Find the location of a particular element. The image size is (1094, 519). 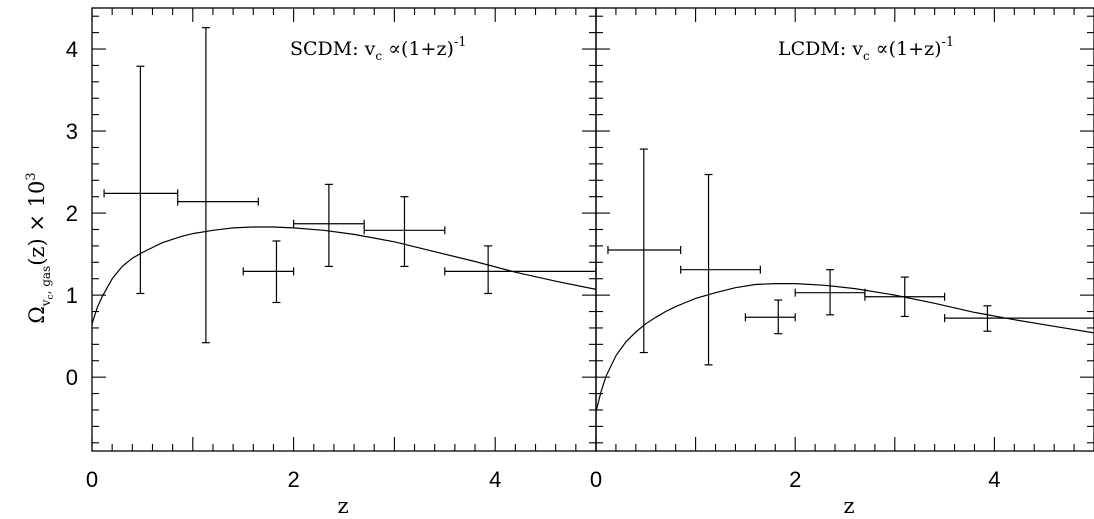

anno-lcdm-sup: -1 is located at coordinates (948, 42).